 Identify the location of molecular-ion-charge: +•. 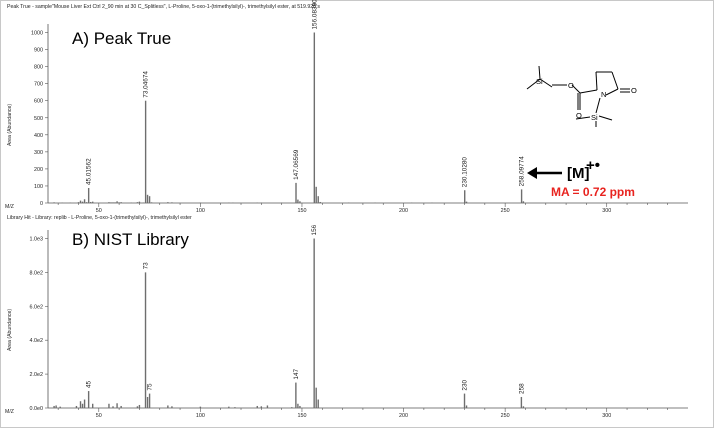
(593, 165).